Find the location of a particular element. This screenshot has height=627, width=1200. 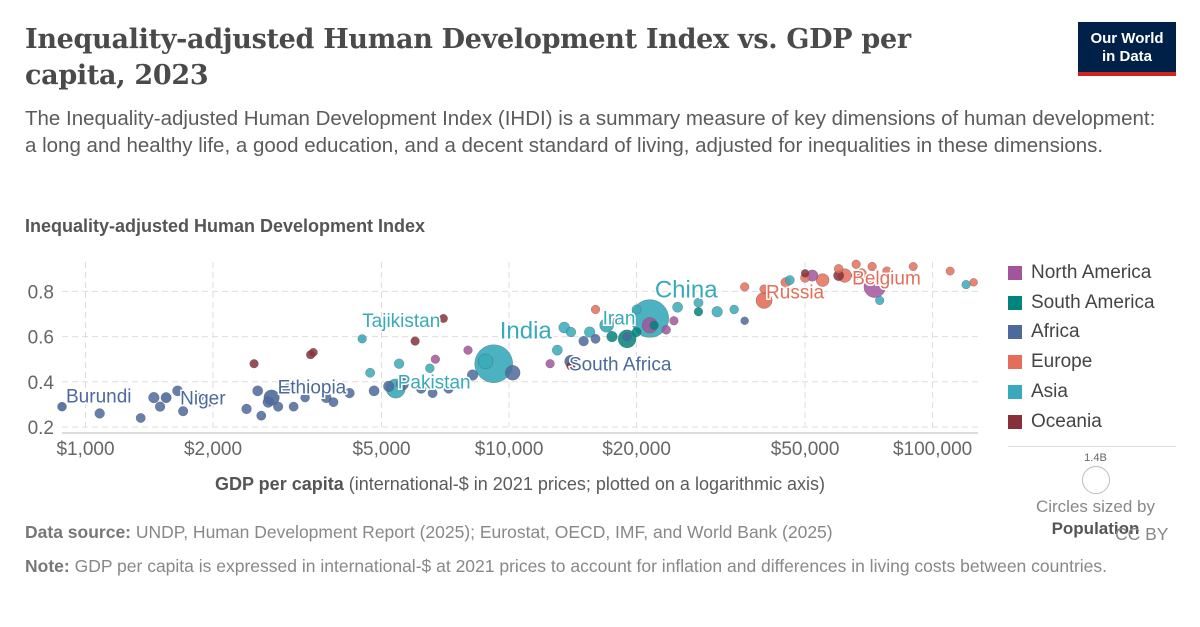

owid-logo: Our World in Data is located at coordinates (1127, 49).